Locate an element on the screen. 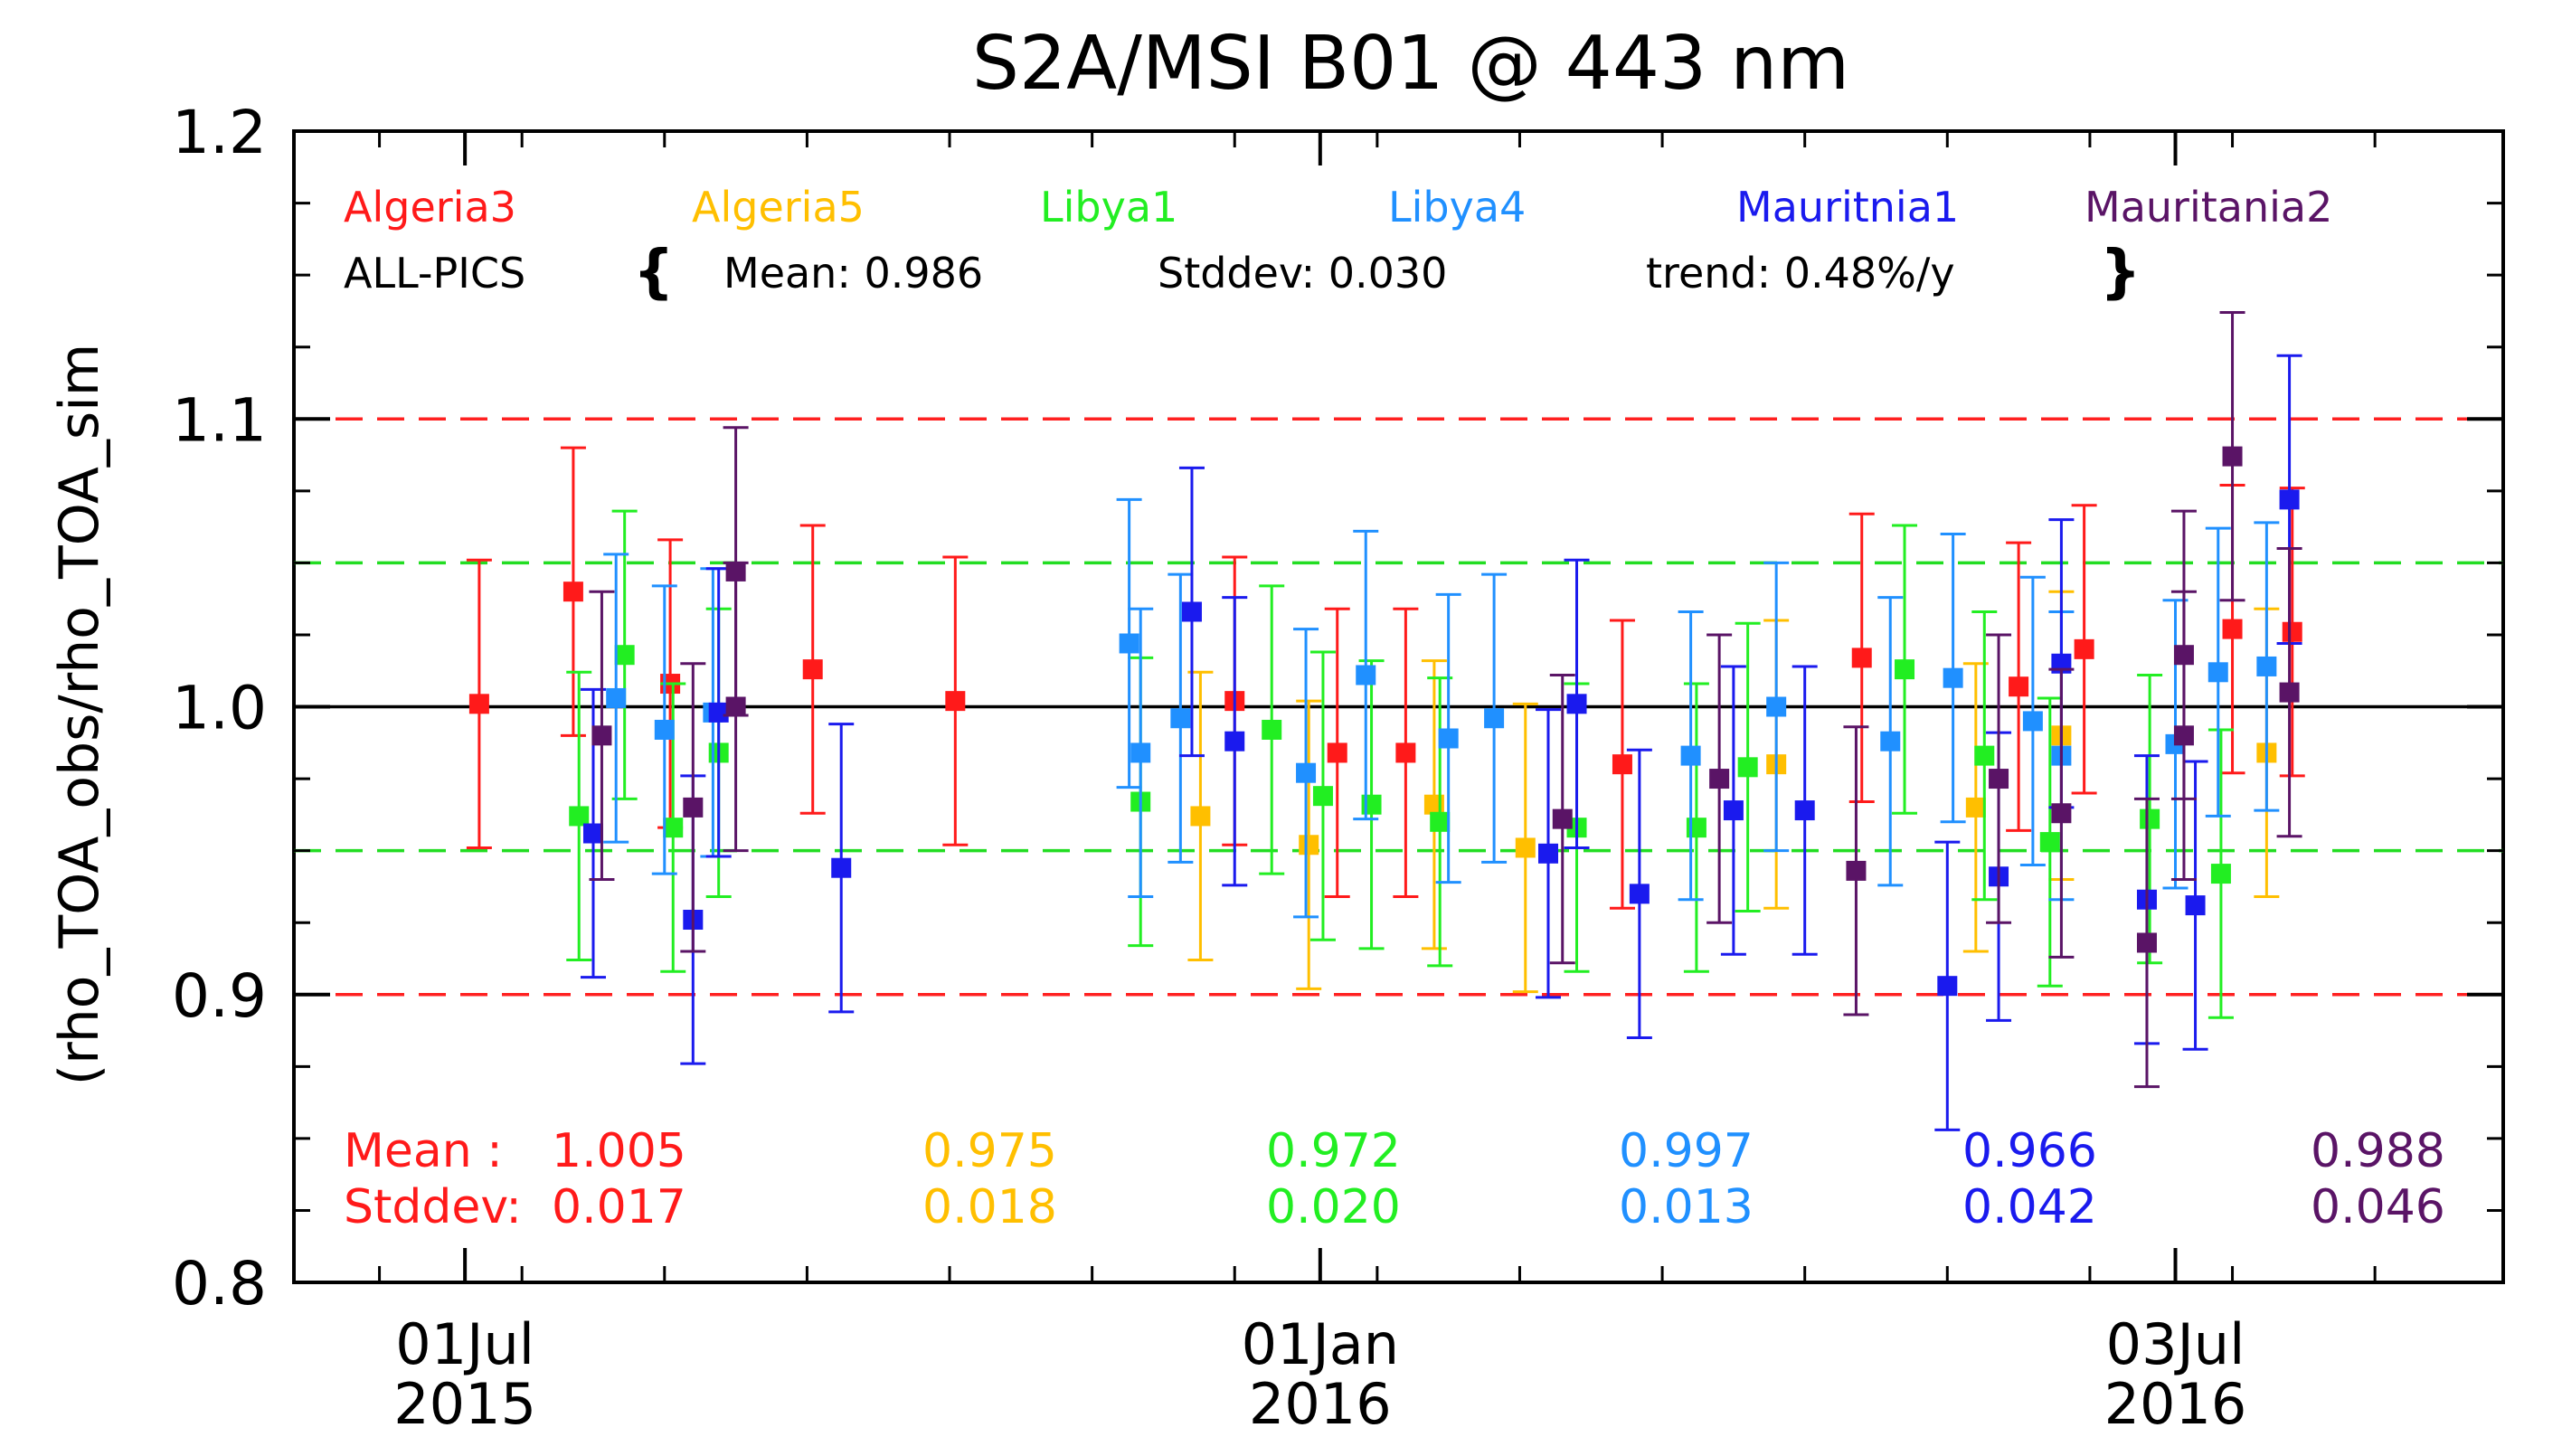 The image size is (2562, 1456). series-stddev: 0.020 is located at coordinates (1334, 1207).